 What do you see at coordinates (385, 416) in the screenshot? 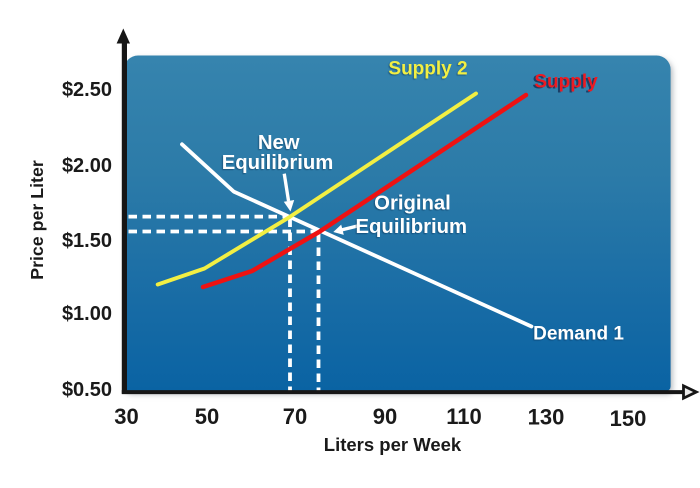
I see `svg-text: 90` at bounding box center [385, 416].